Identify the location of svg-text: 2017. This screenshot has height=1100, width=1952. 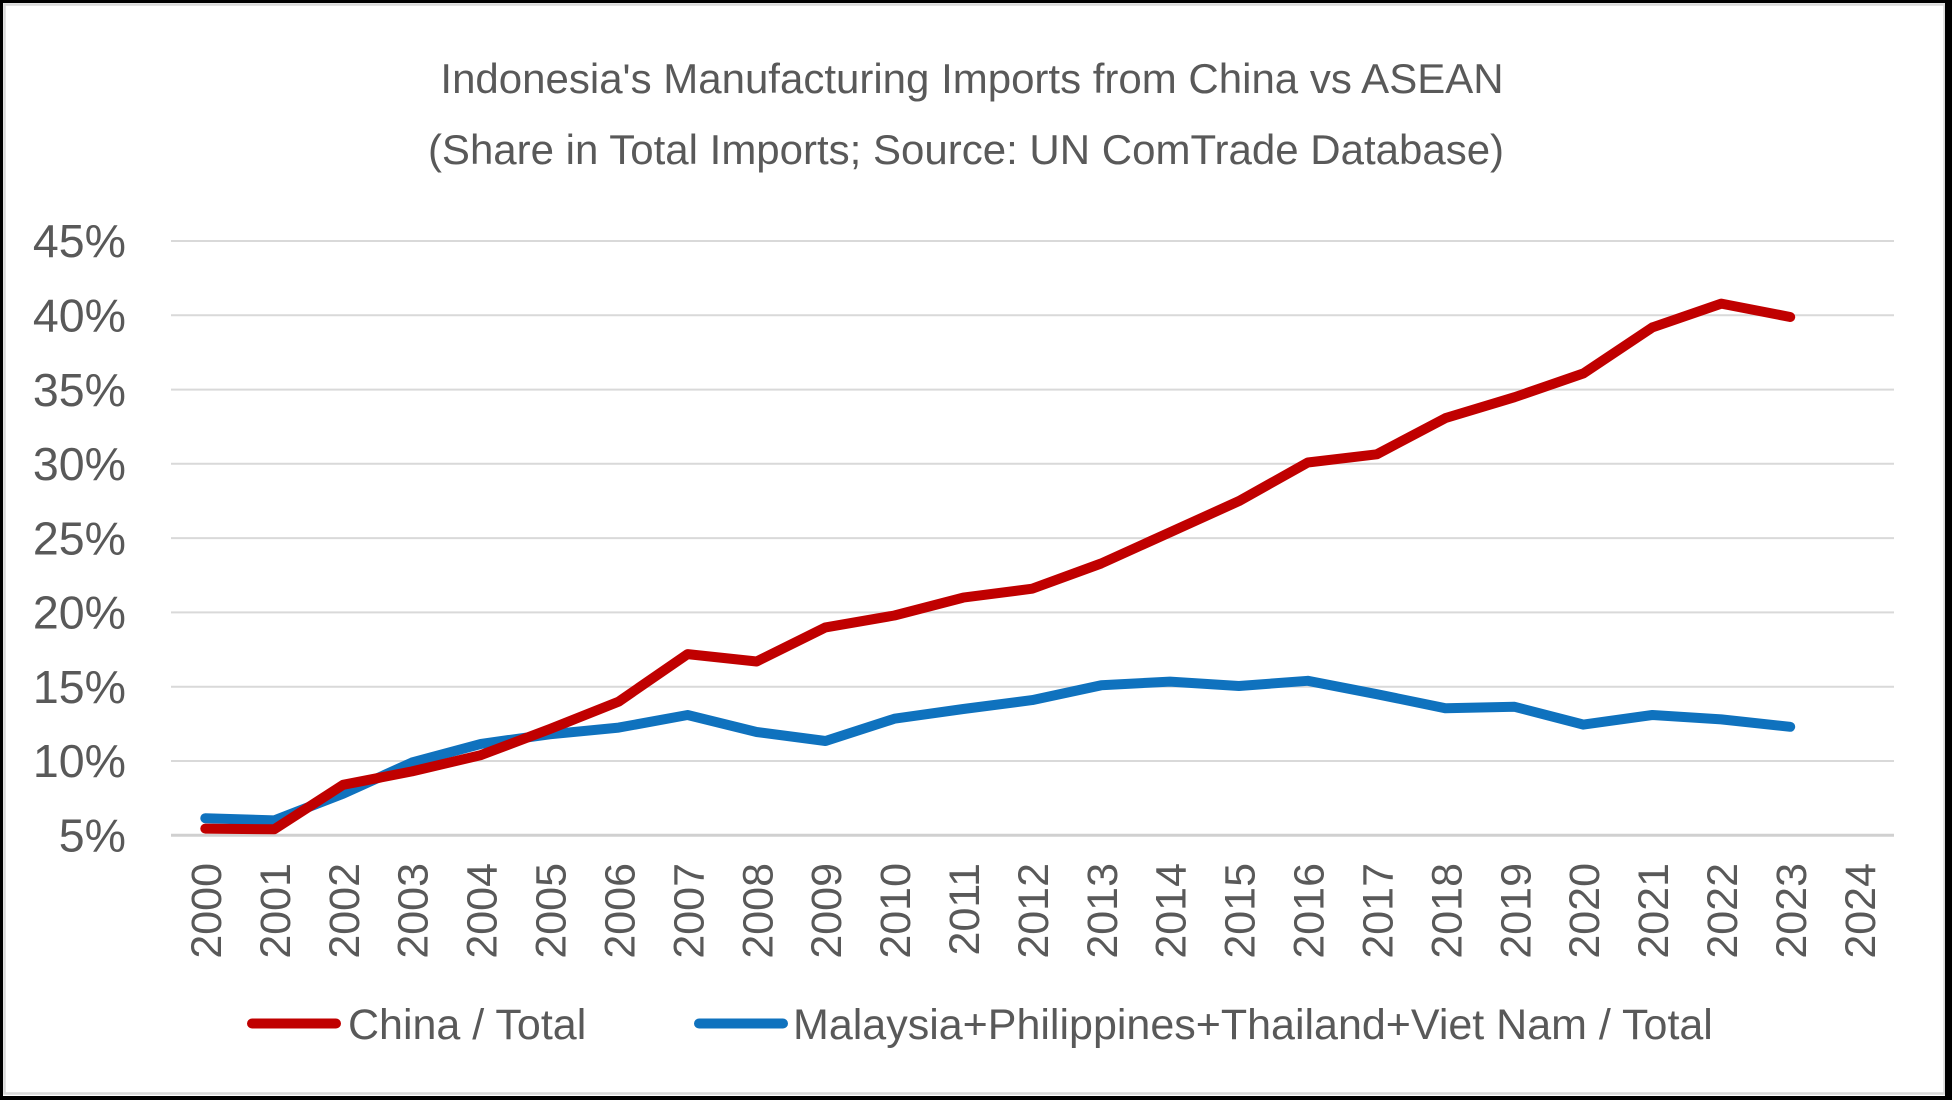
(1379, 911).